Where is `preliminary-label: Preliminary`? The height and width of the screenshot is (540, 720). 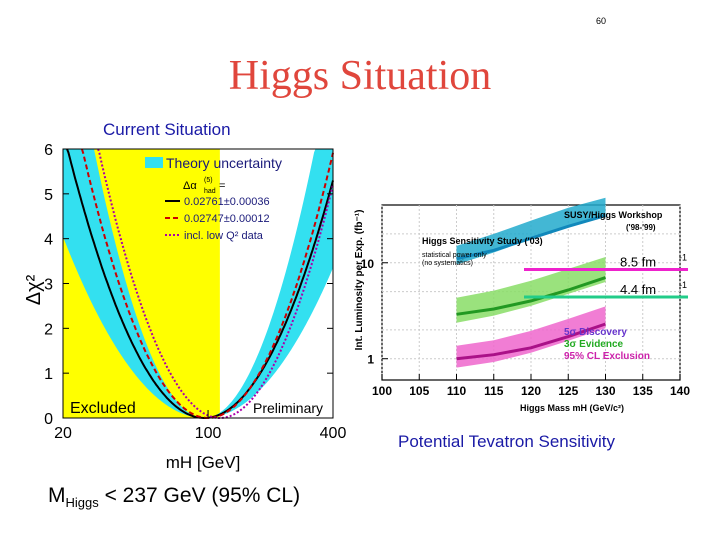
preliminary-label: Preliminary is located at coordinates (288, 408).